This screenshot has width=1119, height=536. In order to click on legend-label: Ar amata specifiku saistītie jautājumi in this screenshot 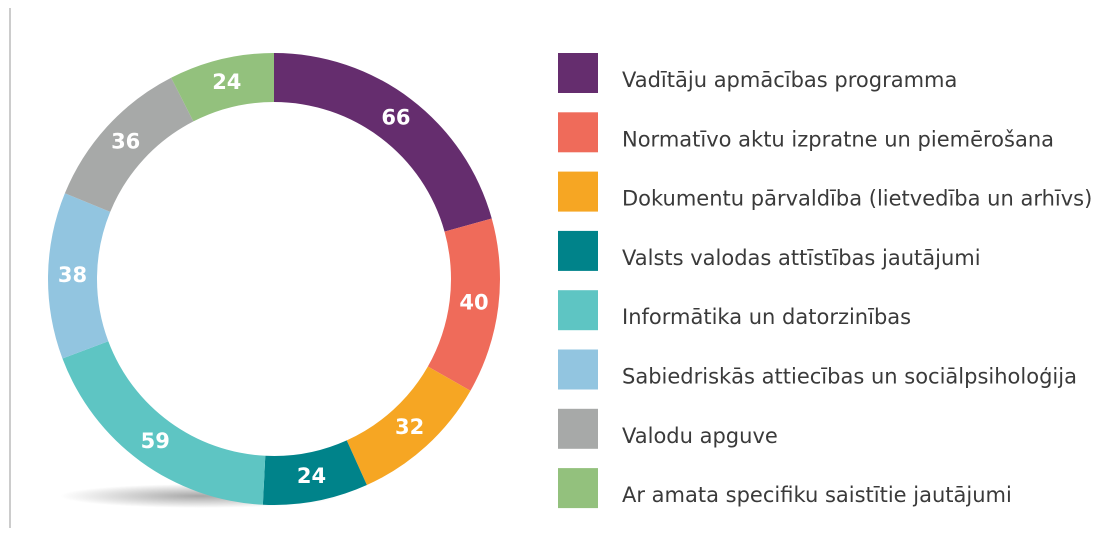, I will do `click(817, 495)`.